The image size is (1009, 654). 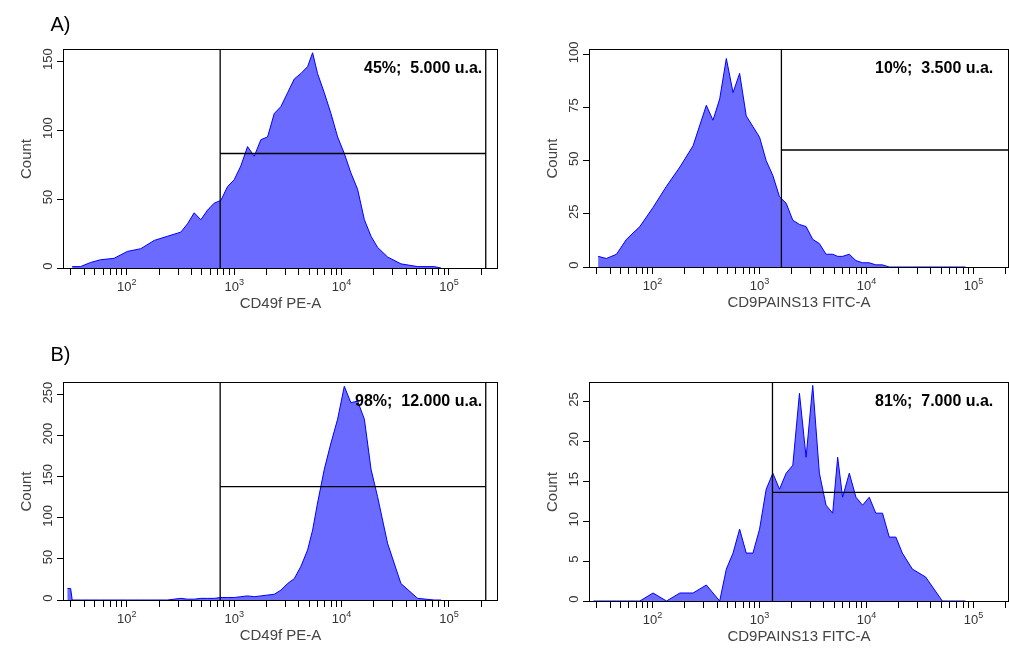 What do you see at coordinates (423, 67) in the screenshot?
I see `annotation: 45%; 5.000 u.a.` at bounding box center [423, 67].